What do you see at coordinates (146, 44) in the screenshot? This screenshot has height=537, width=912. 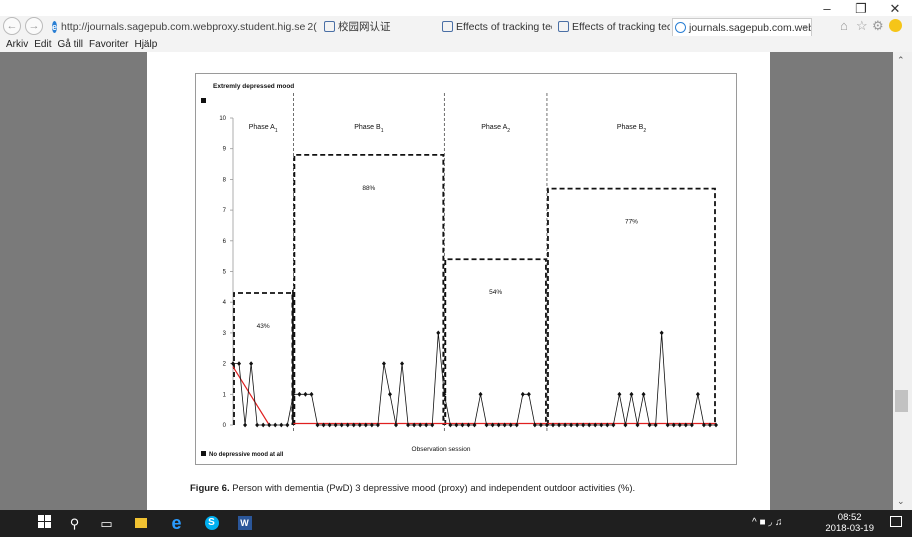 I see `menu-item-hjalp: Hjälp` at bounding box center [146, 44].